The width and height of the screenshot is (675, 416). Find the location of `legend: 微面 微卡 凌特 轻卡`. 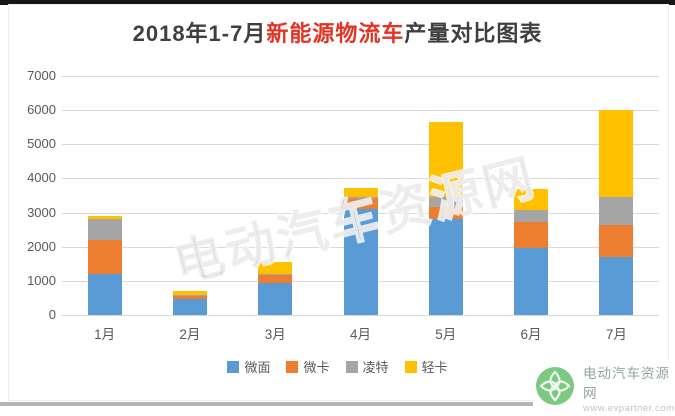

legend: 微面 微卡 凌特 轻卡 is located at coordinates (337, 366).